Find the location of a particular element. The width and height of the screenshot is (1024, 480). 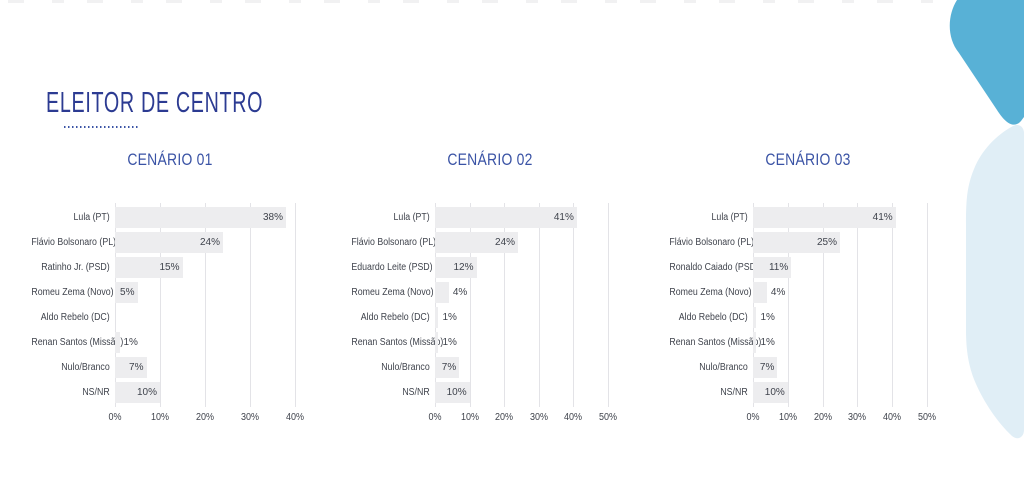

bar-track: 5% is located at coordinates (217, 292).